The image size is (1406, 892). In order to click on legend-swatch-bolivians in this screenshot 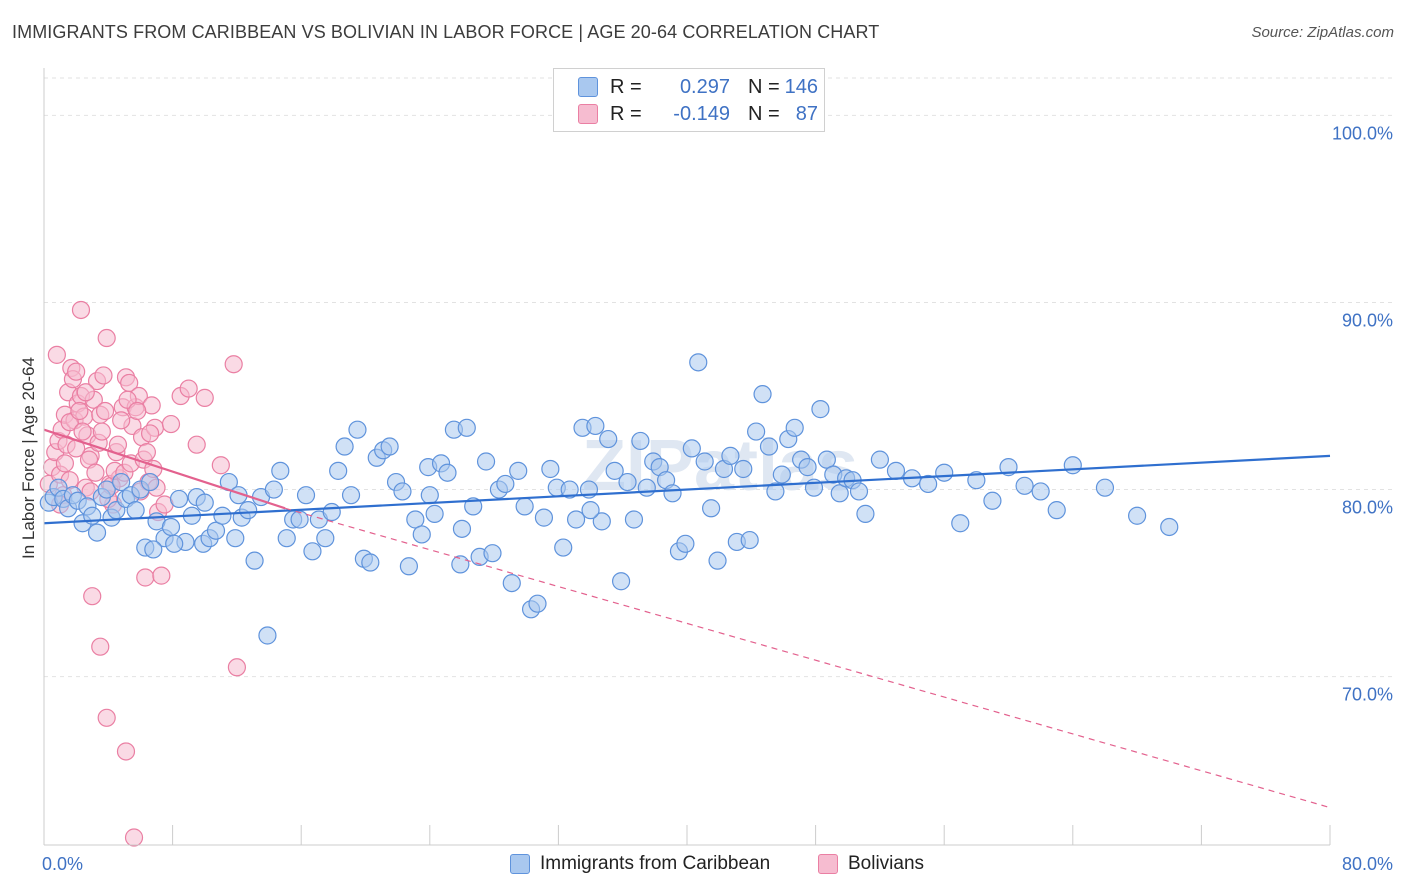, I will do `click(588, 114)`.